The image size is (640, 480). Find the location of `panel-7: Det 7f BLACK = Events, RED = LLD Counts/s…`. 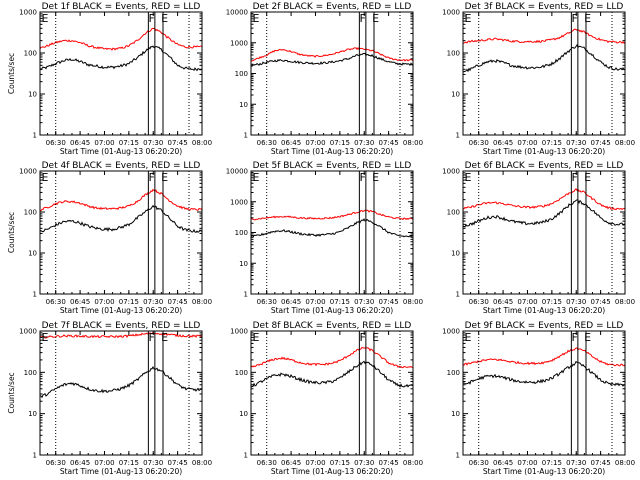

panel-7: Det 7f BLACK = Events, RED = LLD Counts/s… is located at coordinates (109, 398).